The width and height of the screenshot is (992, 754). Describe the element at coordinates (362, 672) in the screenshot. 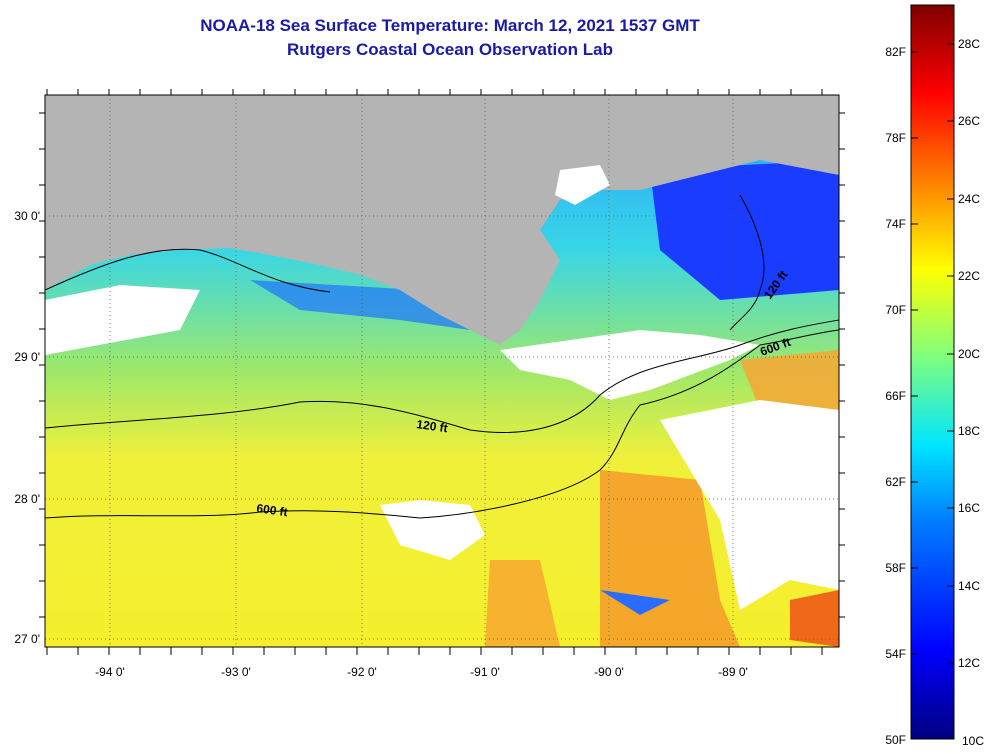

I see `lon-label: -92 0'` at that location.